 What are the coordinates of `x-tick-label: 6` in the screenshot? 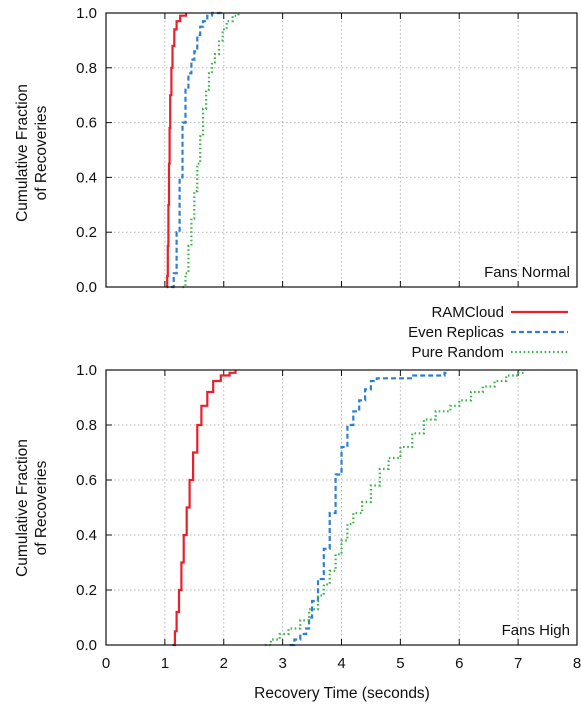 It's located at (459, 663).